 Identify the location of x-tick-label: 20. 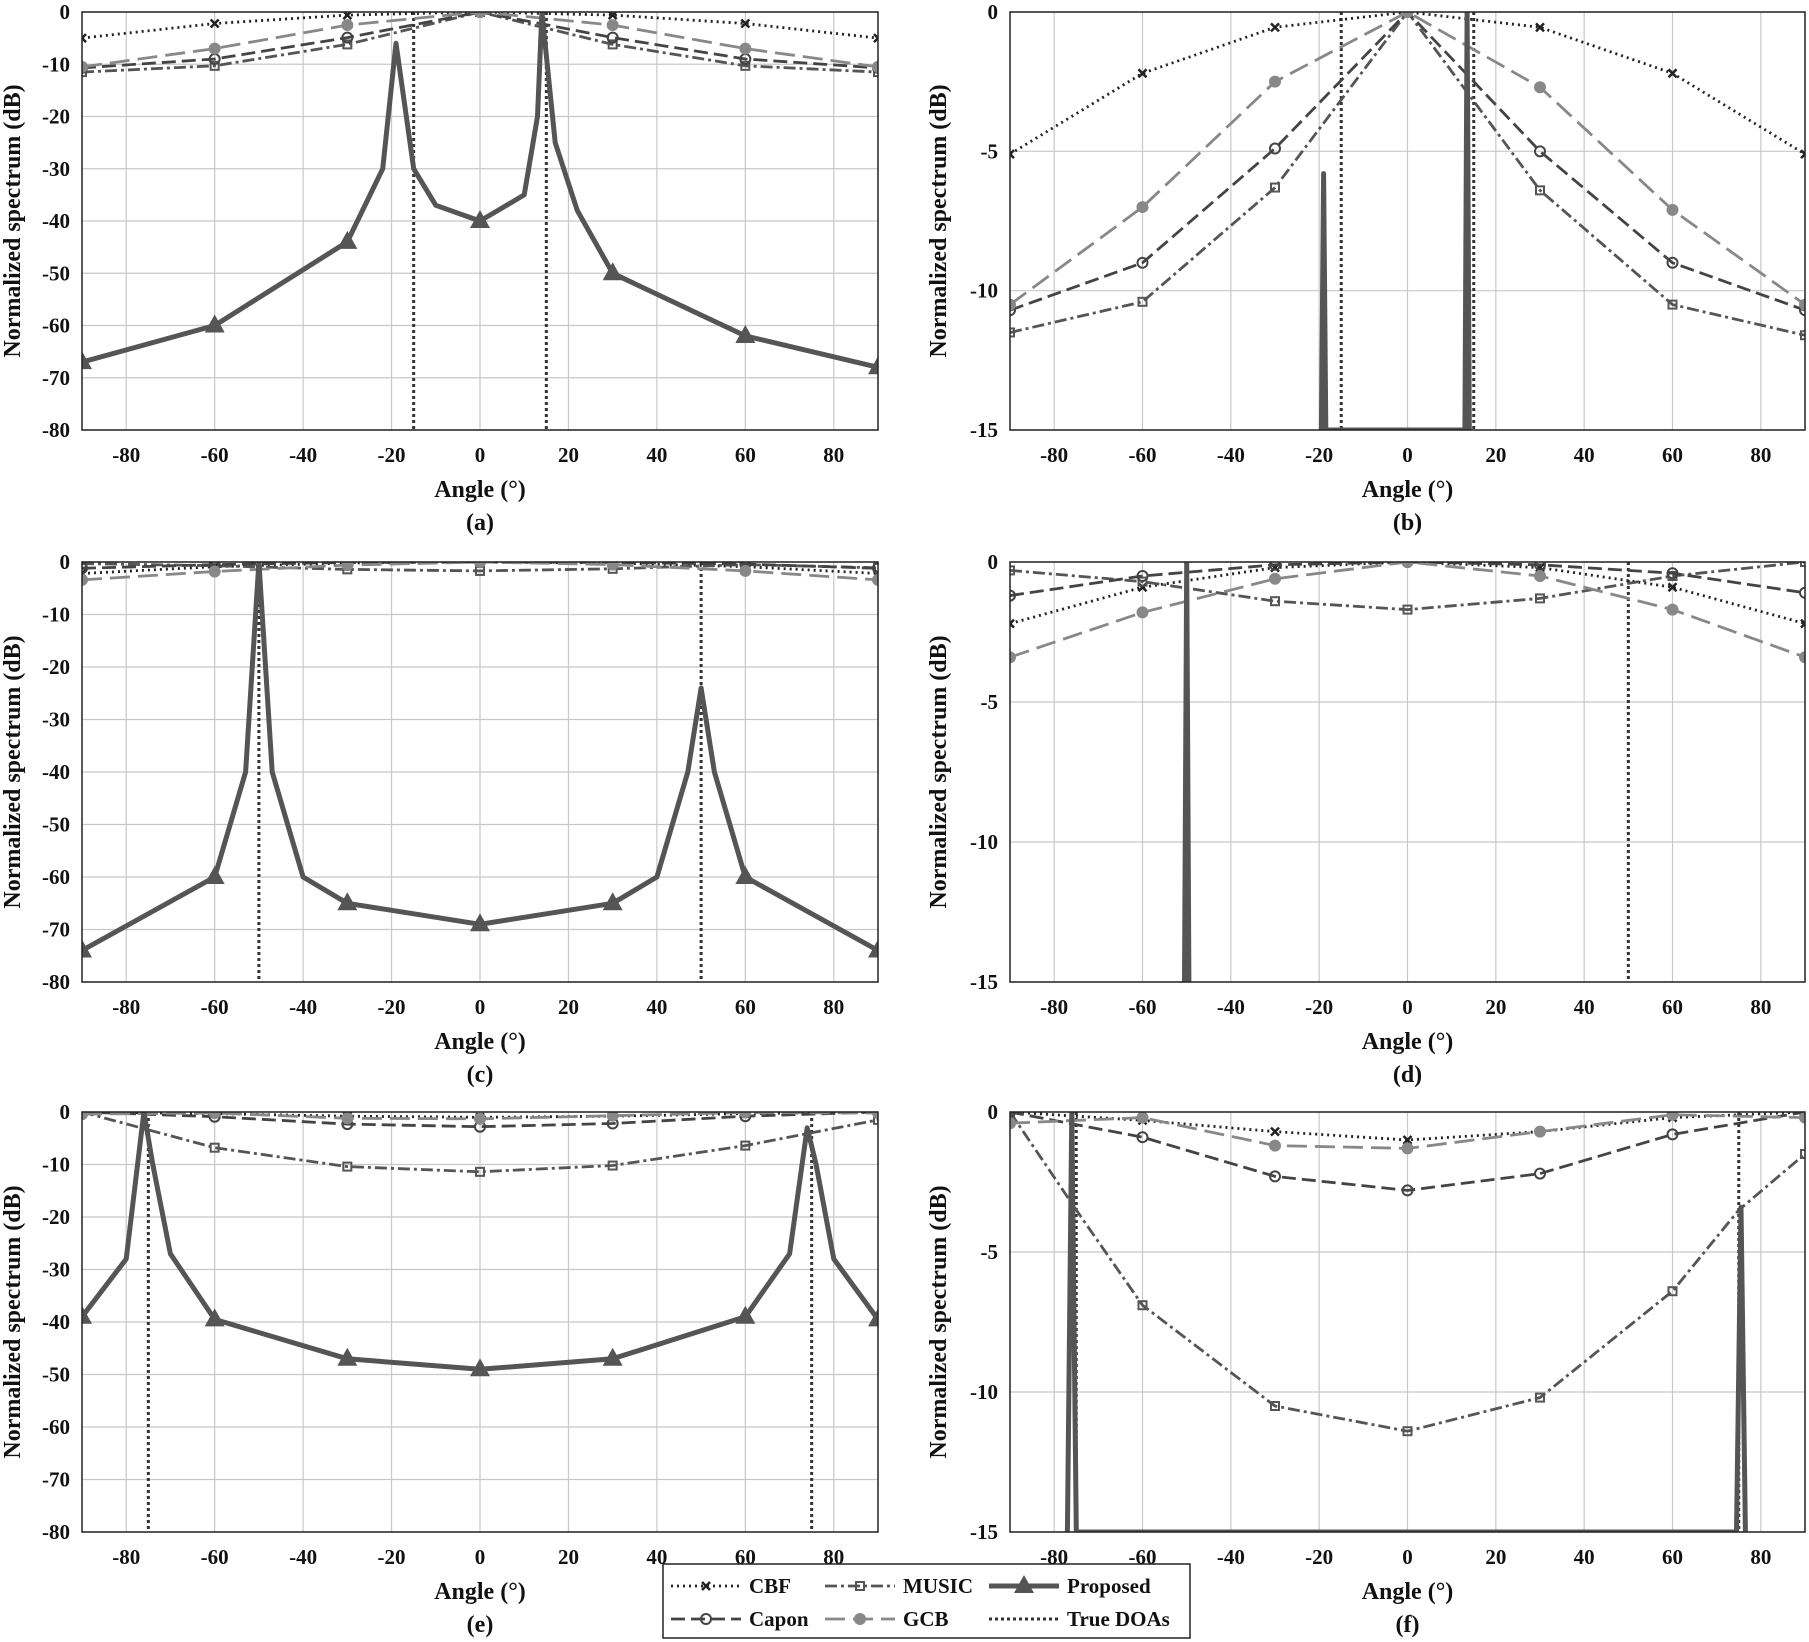
(1495, 455).